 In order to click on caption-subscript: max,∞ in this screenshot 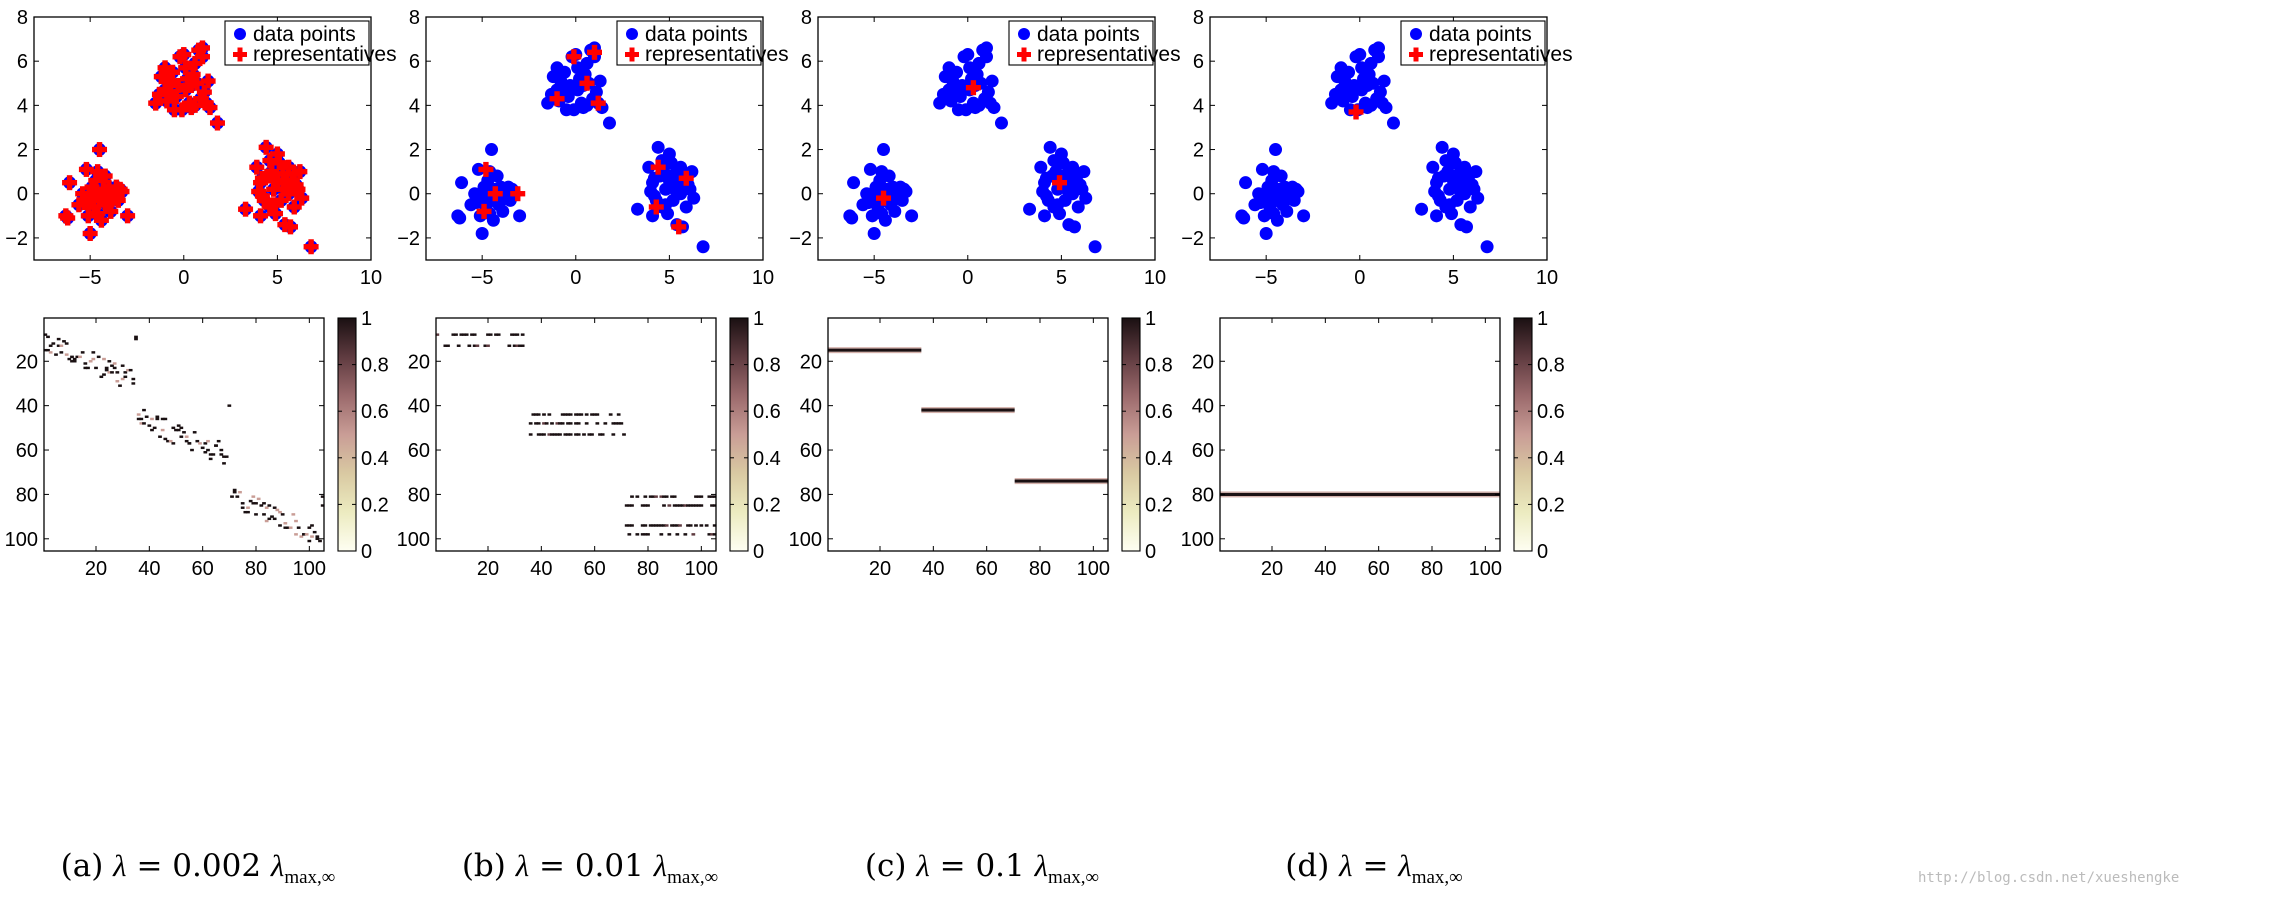, I will do `click(692, 877)`.